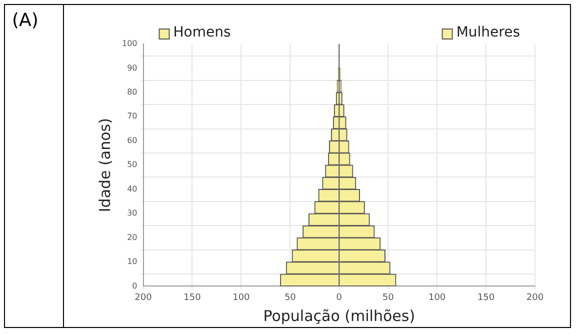  I want to click on y-tick-label: 70, so click(132, 116).